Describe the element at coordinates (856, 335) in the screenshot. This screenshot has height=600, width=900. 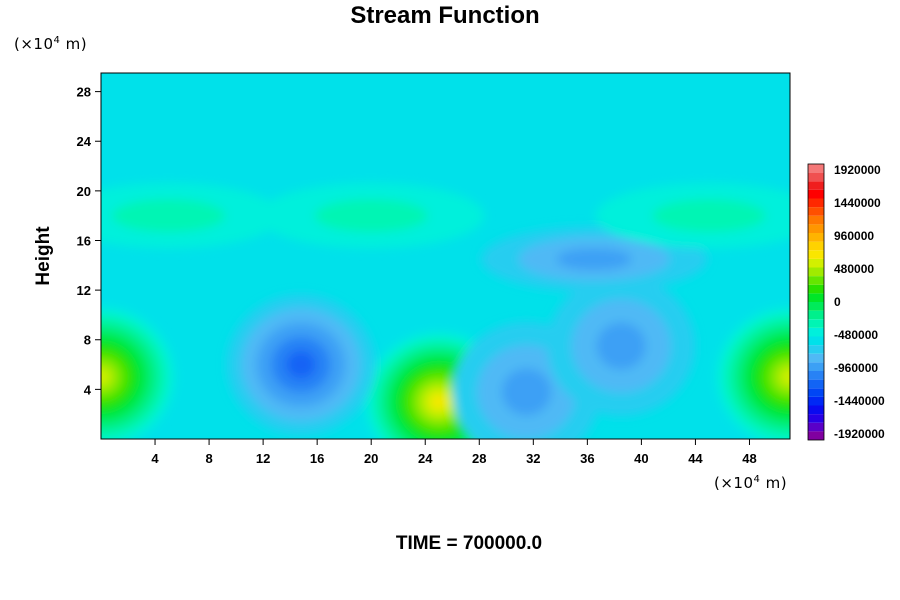
I see `colorbar-tick-label: -480000` at that location.